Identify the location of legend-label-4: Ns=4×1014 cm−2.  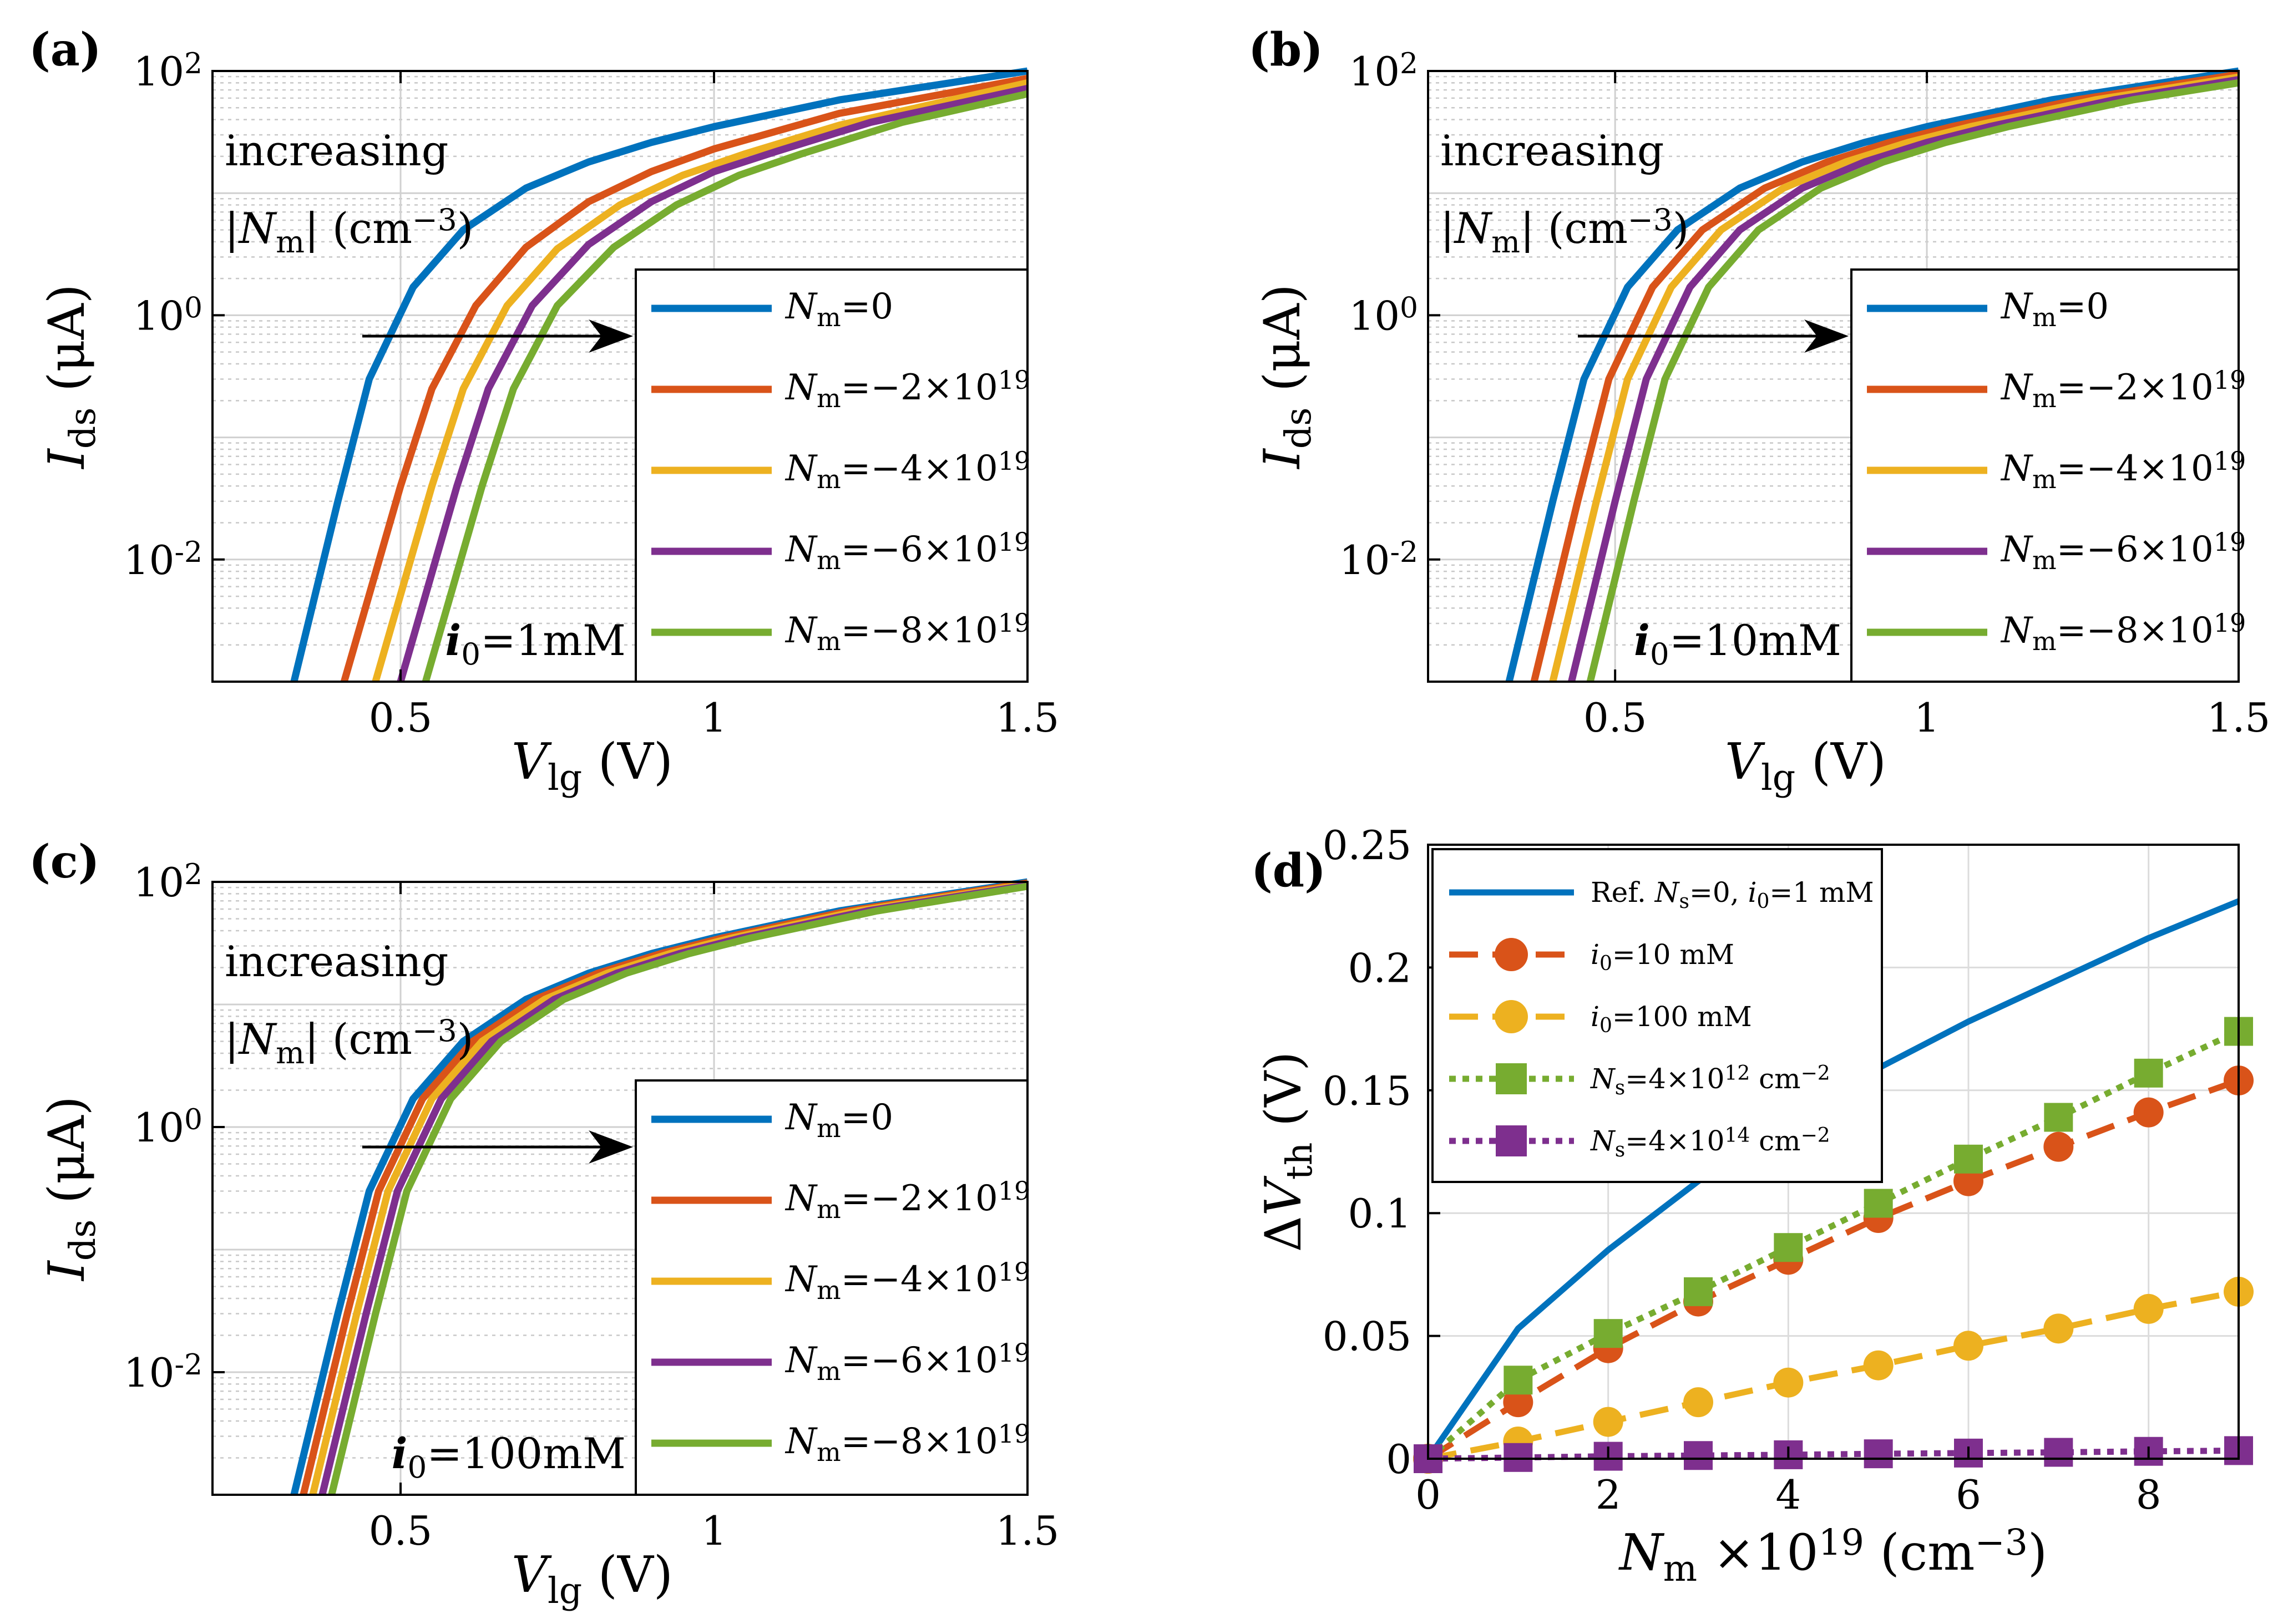
(1710, 1142).